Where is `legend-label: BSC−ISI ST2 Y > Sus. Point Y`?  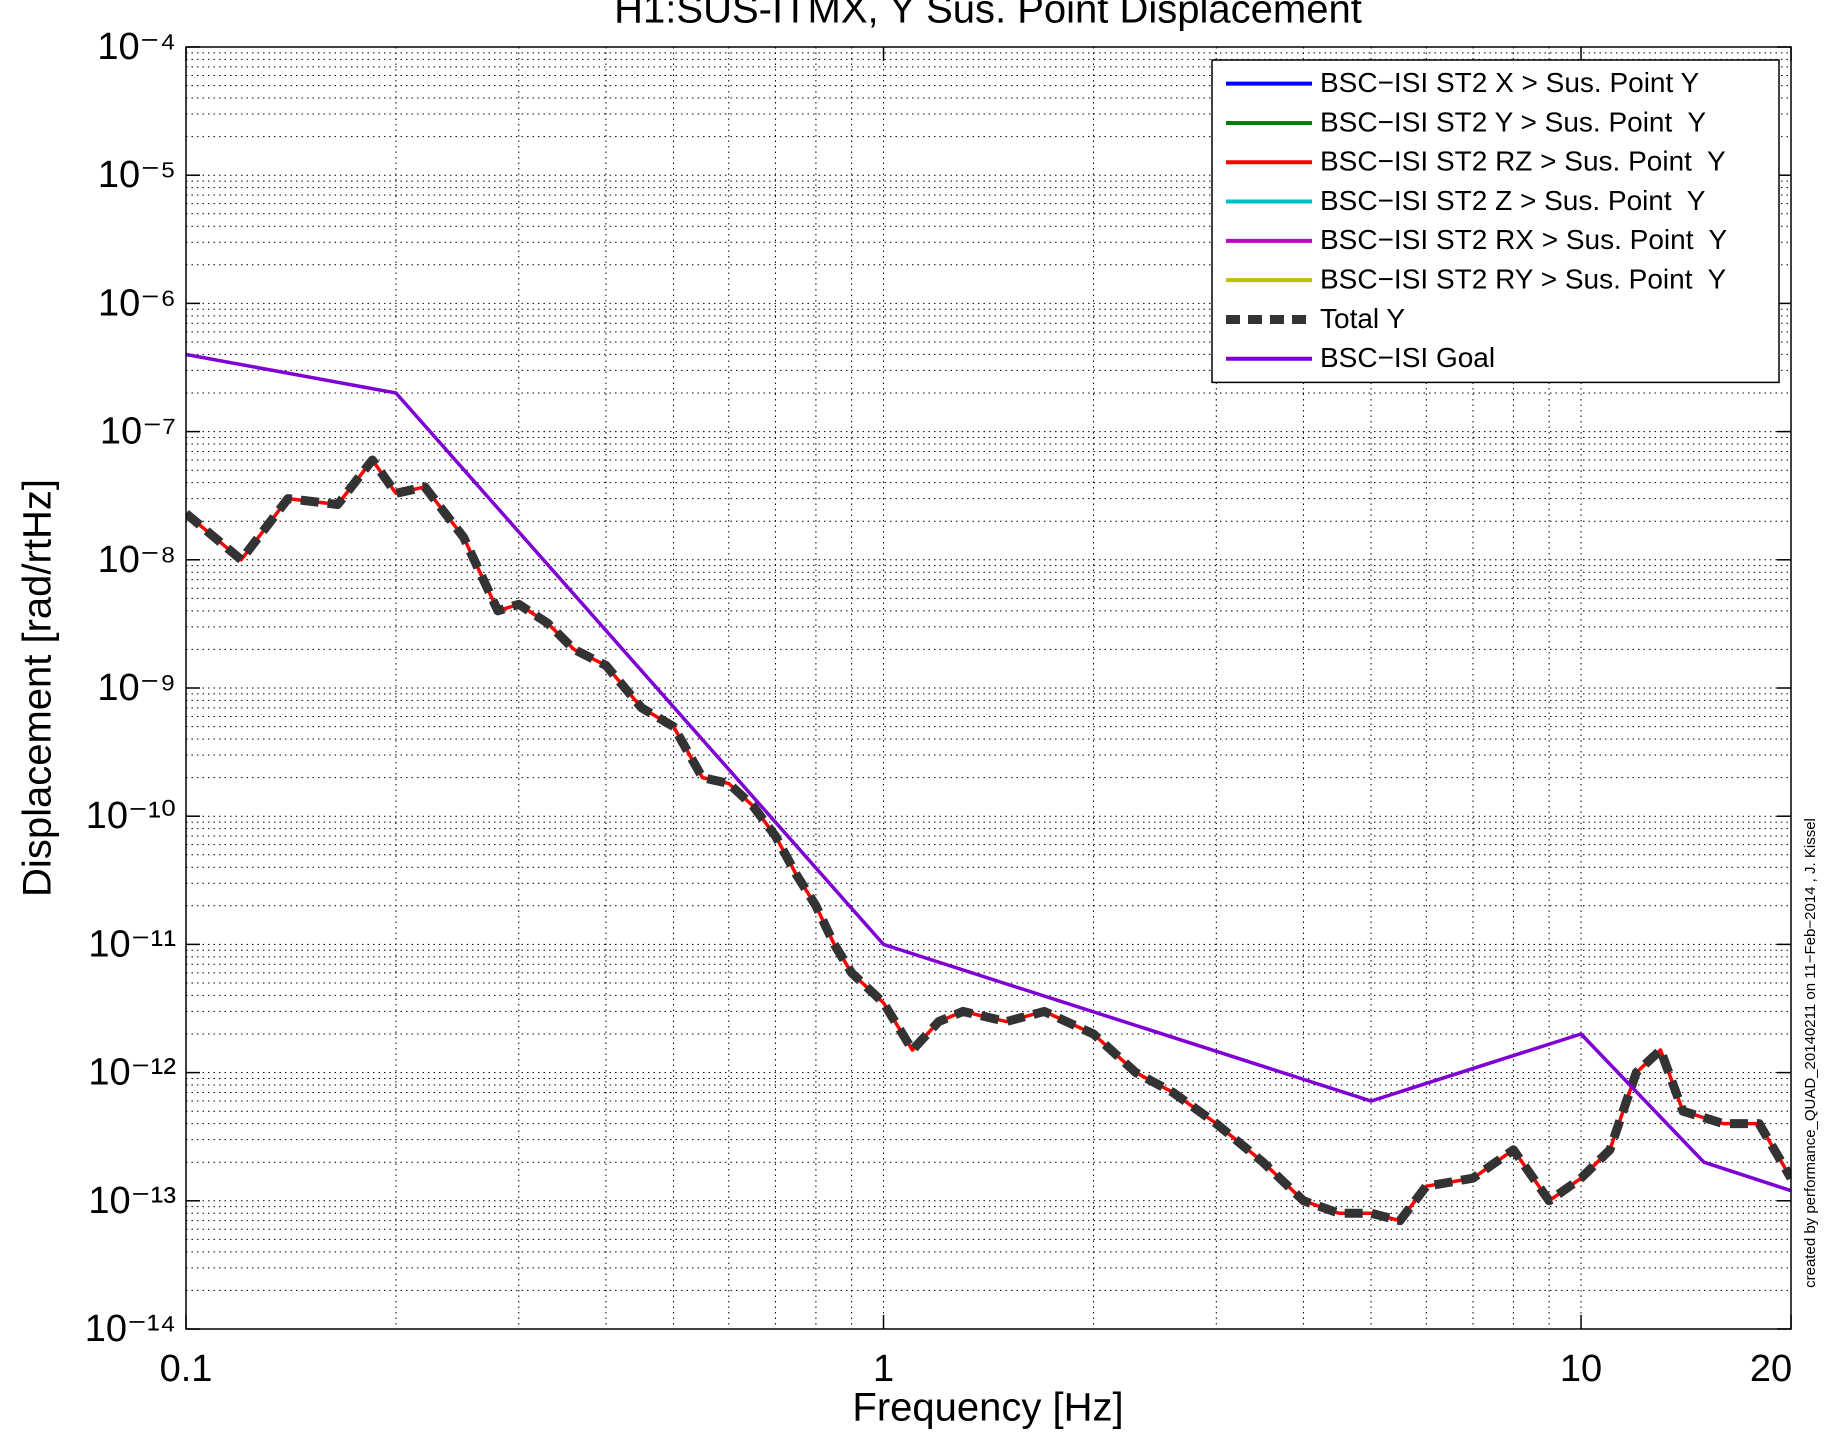
legend-label: BSC−ISI ST2 Y > Sus. Point Y is located at coordinates (1513, 121).